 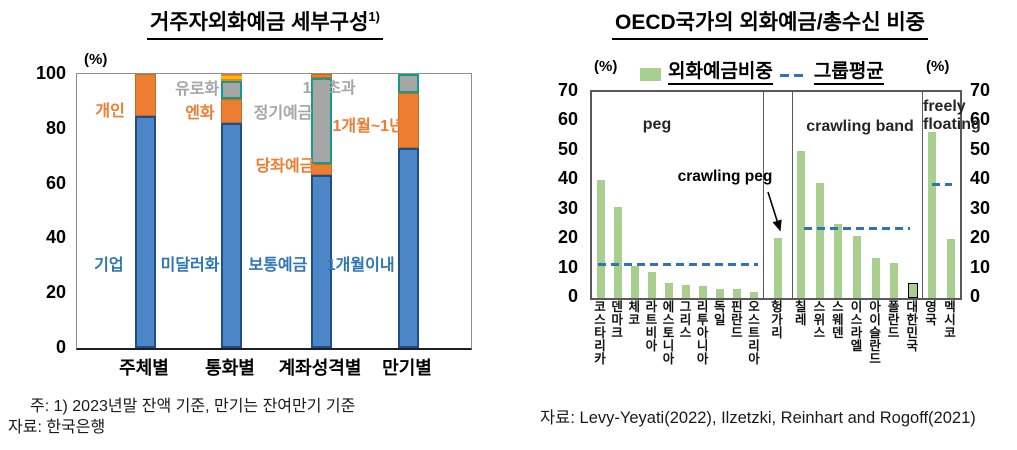 I want to click on y-tick-right-10: 10, so click(x=980, y=266).